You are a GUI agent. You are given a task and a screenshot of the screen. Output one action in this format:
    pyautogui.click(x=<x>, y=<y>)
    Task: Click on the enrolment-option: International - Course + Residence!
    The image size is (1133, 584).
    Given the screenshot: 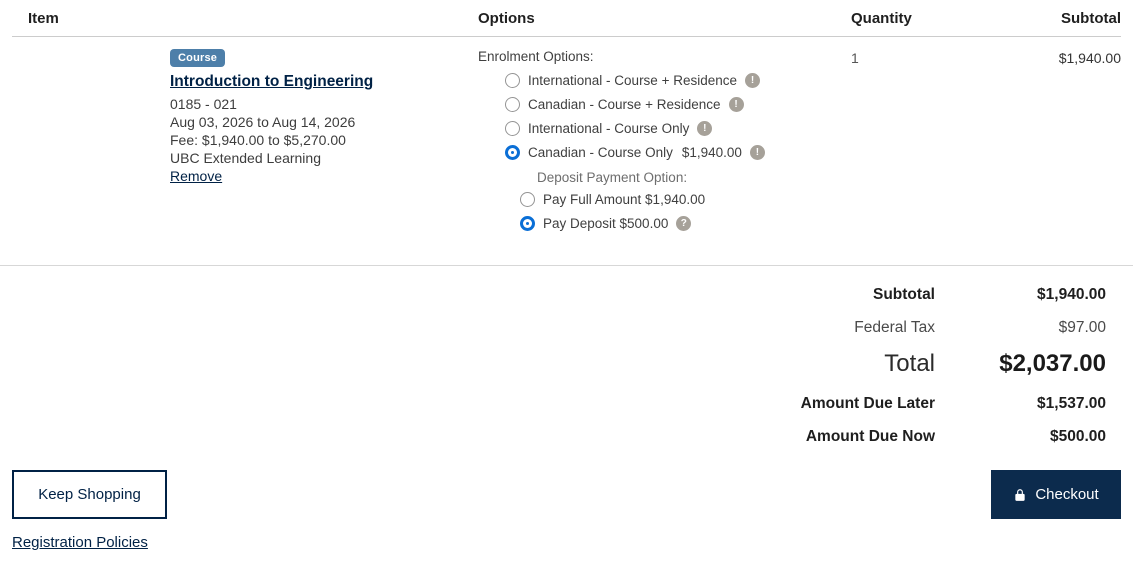 What is the action you would take?
    pyautogui.click(x=678, y=80)
    